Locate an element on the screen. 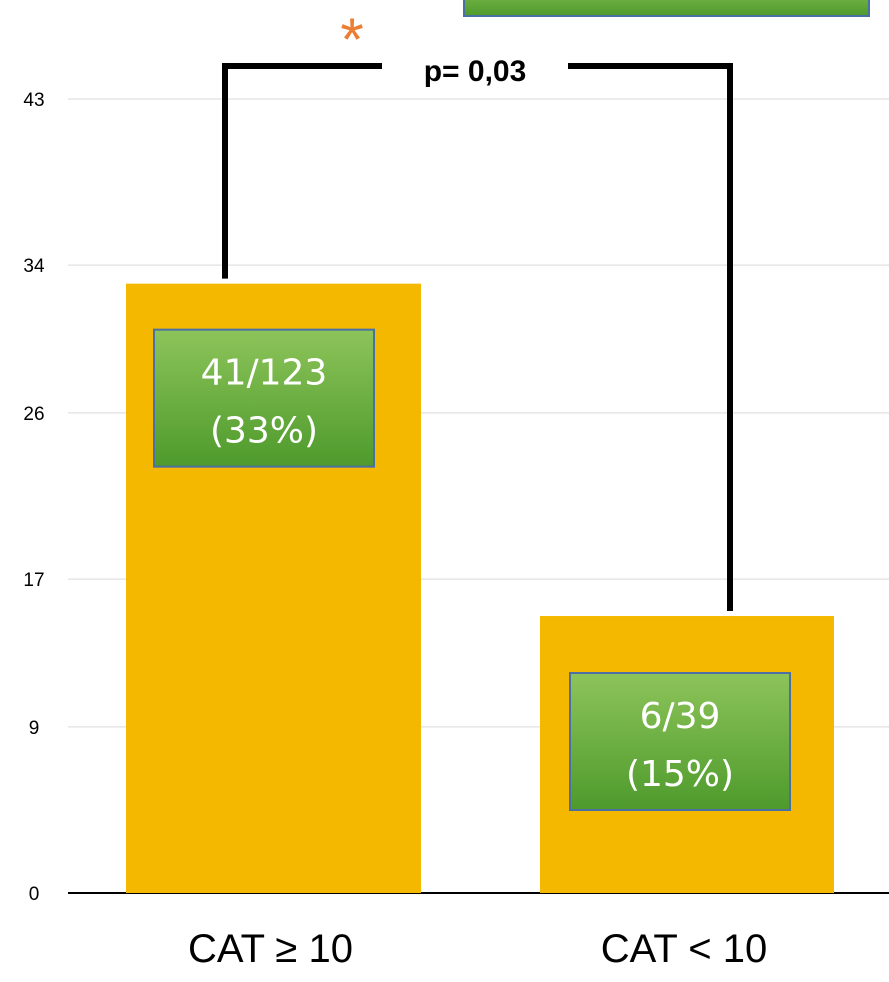 The image size is (889, 982). category-label: CAT ≥ 10 is located at coordinates (270, 949).